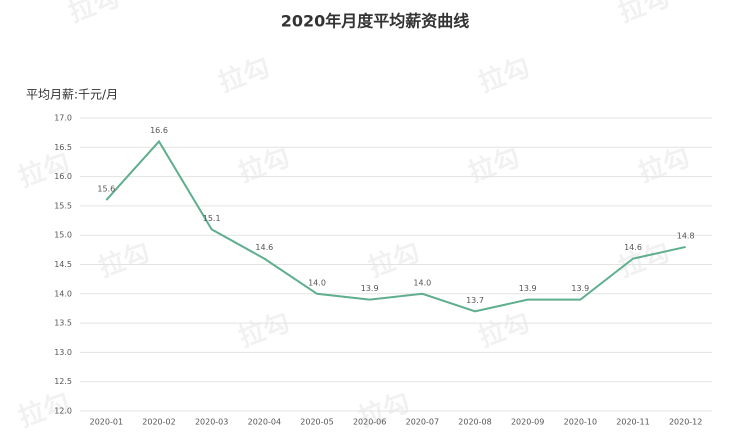 This screenshot has width=750, height=439. I want to click on y-tick-label: 15.0, so click(63, 235).